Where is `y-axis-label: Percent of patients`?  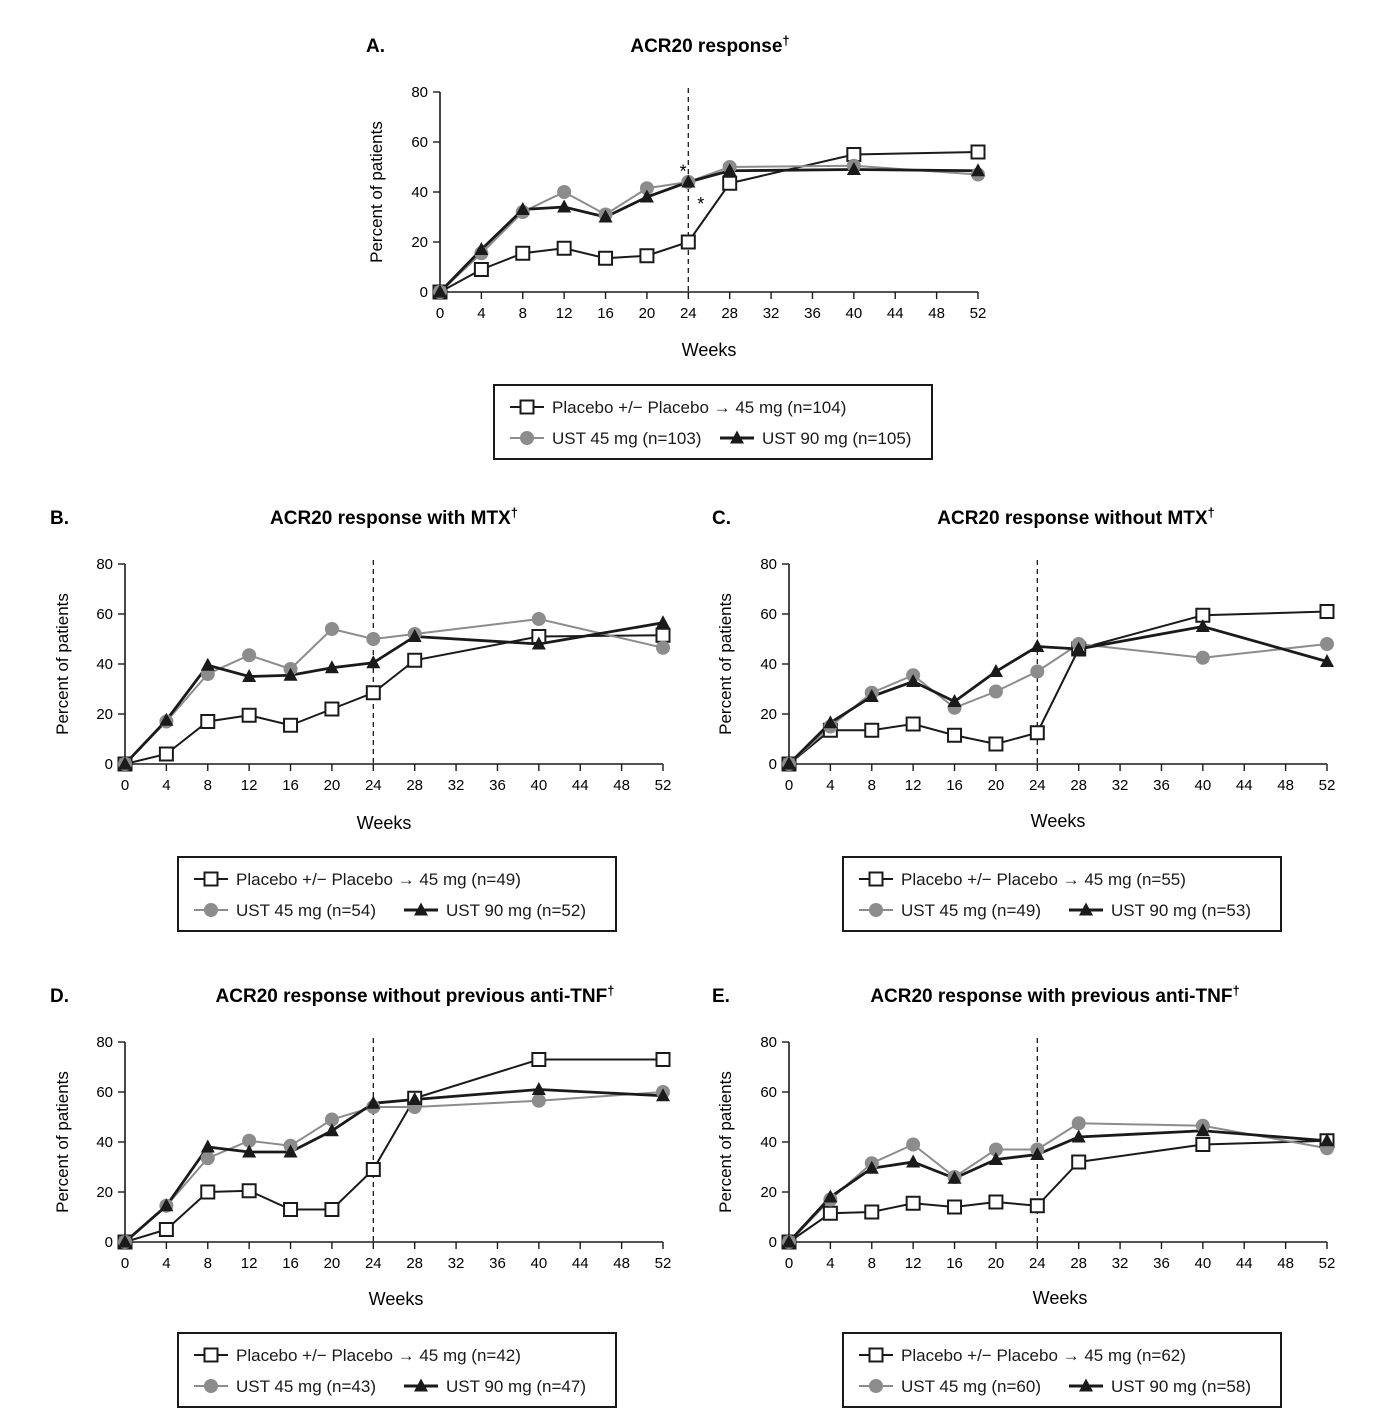
y-axis-label: Percent of patients is located at coordinates (62, 1142).